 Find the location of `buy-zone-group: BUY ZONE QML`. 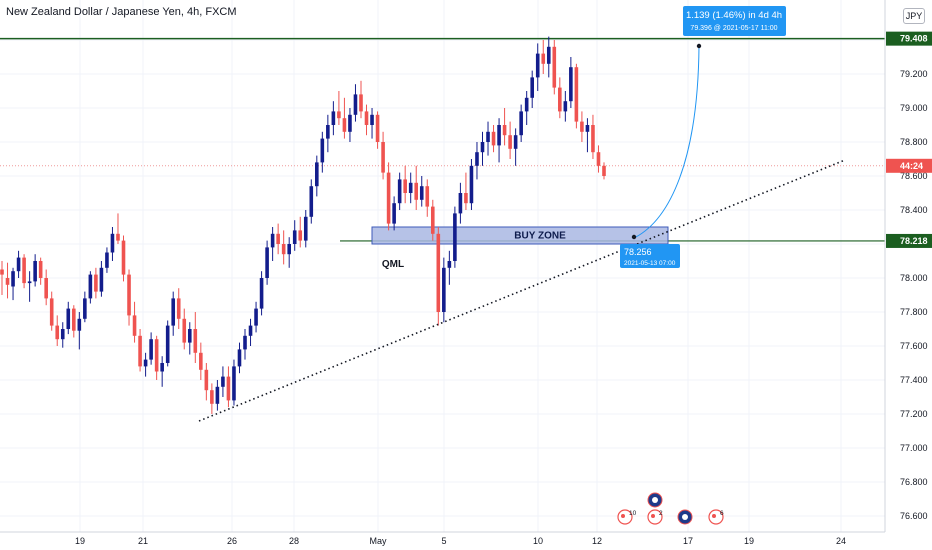

buy-zone-group: BUY ZONE QML is located at coordinates (520, 248).